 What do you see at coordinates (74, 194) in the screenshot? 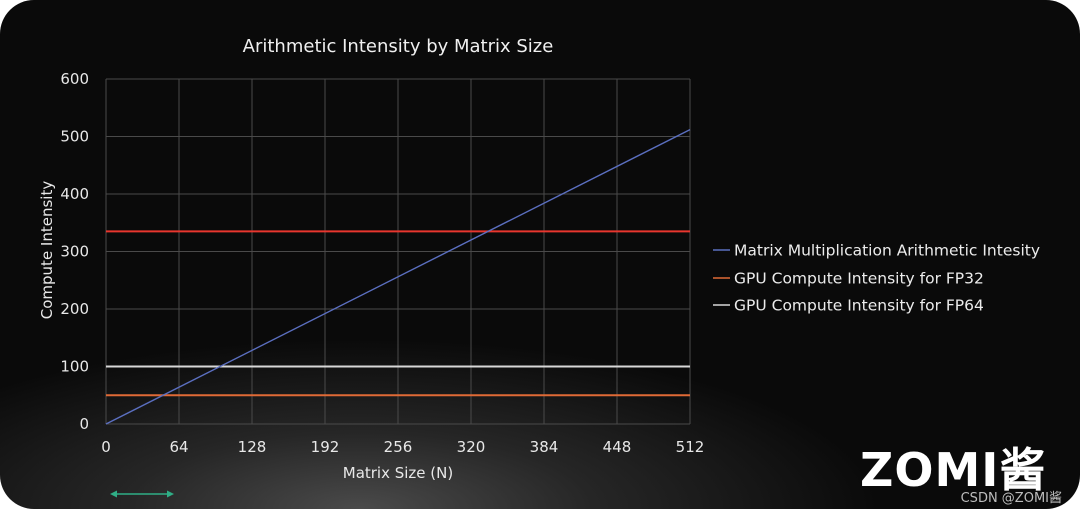
I see `y-tick-label: 400` at bounding box center [74, 194].